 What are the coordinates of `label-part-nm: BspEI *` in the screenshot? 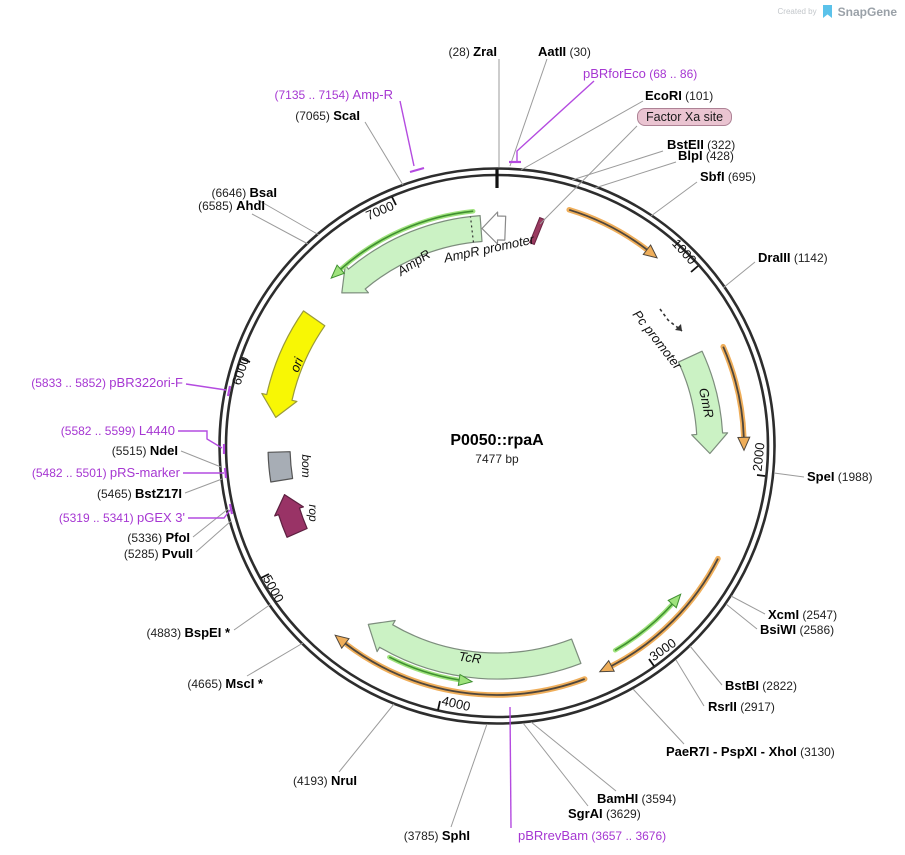 It's located at (207, 632).